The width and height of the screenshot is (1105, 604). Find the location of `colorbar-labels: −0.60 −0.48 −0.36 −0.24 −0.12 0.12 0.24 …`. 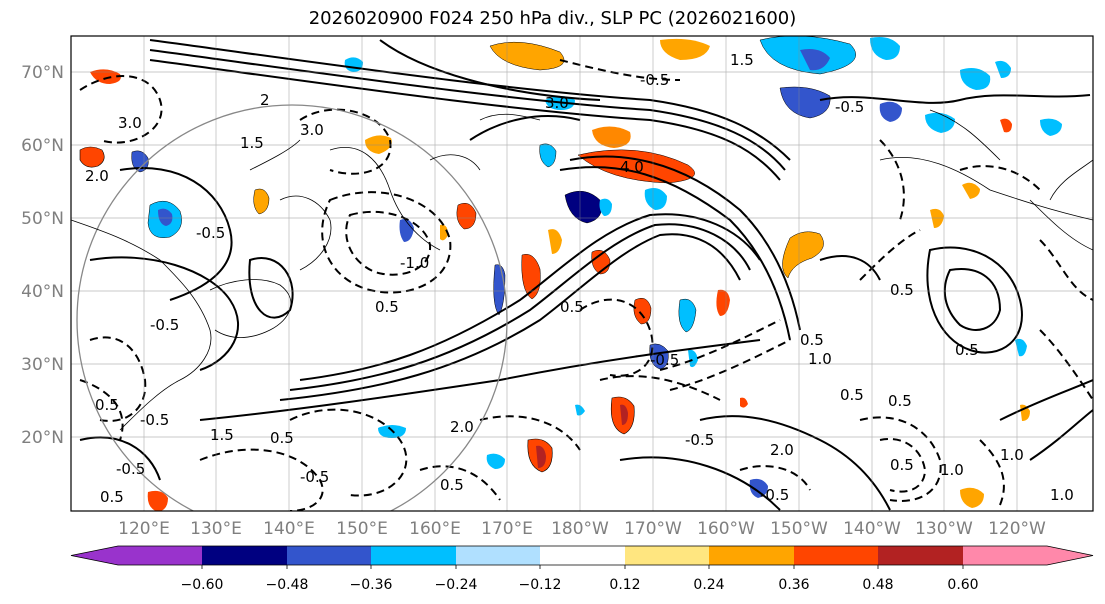

colorbar-labels: −0.60 −0.48 −0.36 −0.24 −0.12 0.12 0.24 … is located at coordinates (580, 585).